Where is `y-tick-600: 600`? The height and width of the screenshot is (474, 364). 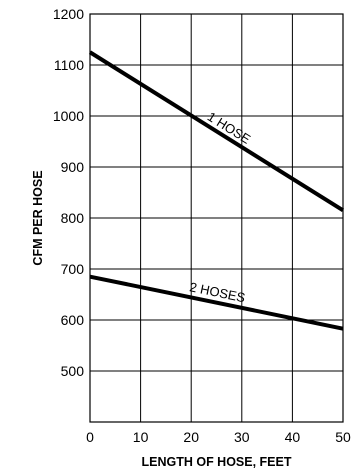
y-tick-600: 600 is located at coordinates (73, 320).